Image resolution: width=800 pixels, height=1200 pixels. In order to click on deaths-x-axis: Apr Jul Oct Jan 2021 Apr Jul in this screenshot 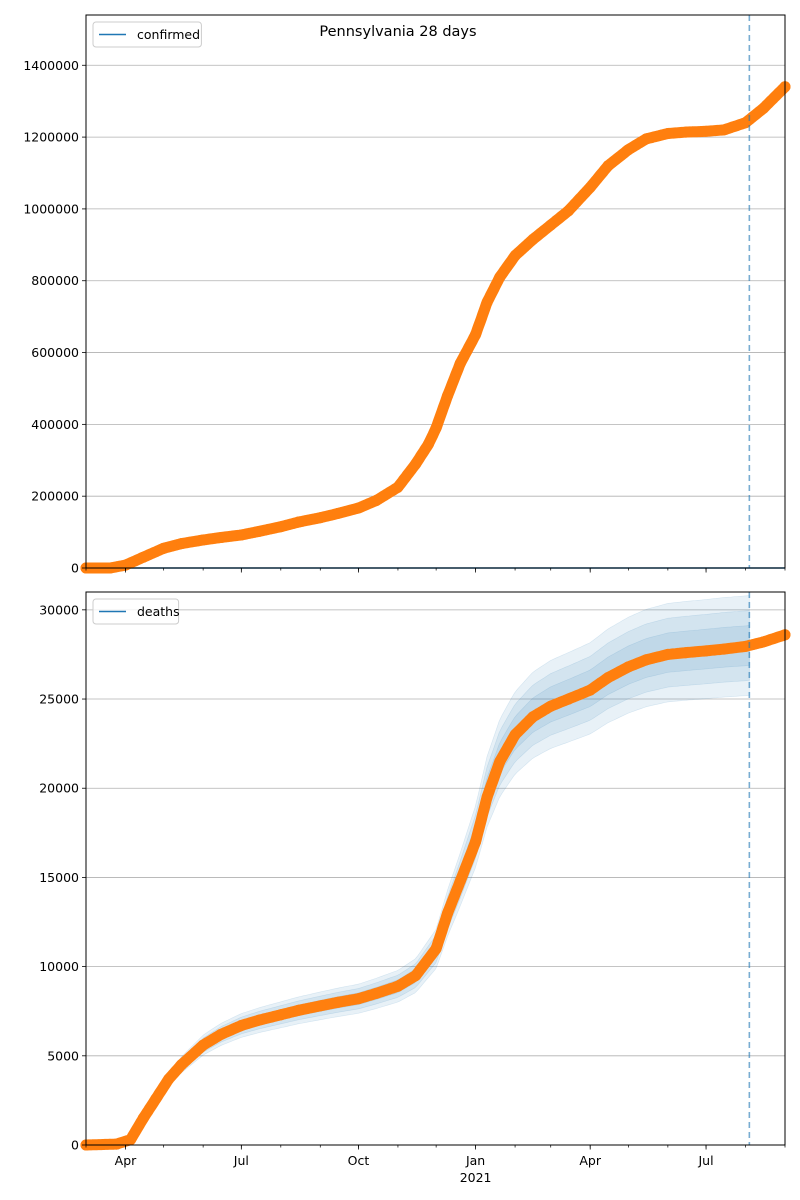, I will do `click(435, 1165)`.